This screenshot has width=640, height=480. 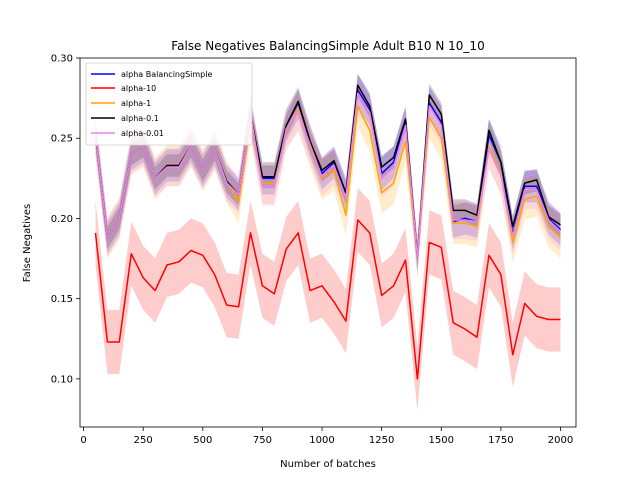 I want to click on legend-label-alpha-0-01: alpha-0.01, so click(x=142, y=133).